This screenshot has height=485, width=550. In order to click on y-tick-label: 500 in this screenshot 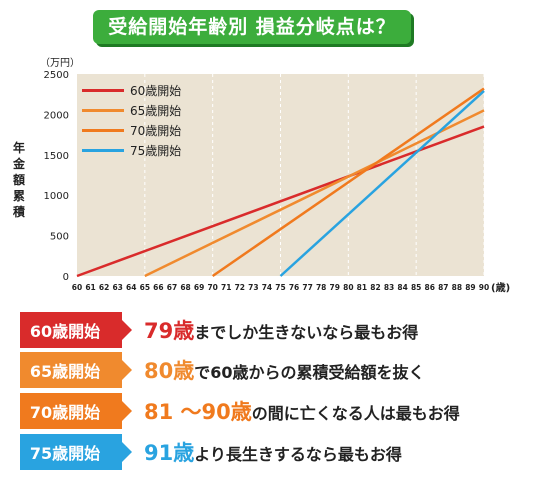, I will do `click(59, 237)`.